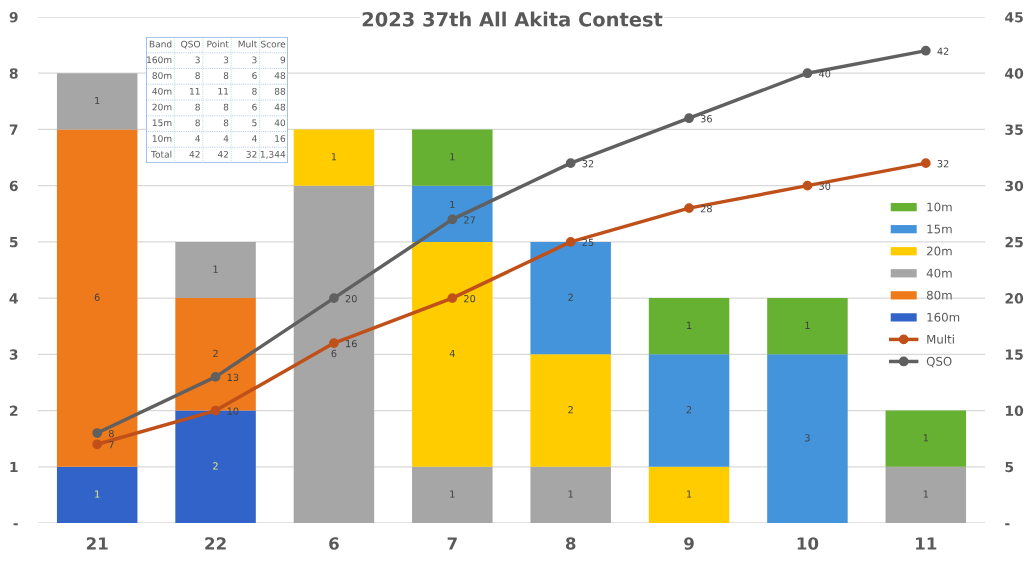 This screenshot has width=1024, height=576. I want to click on annotation: 20m, so click(162, 107).